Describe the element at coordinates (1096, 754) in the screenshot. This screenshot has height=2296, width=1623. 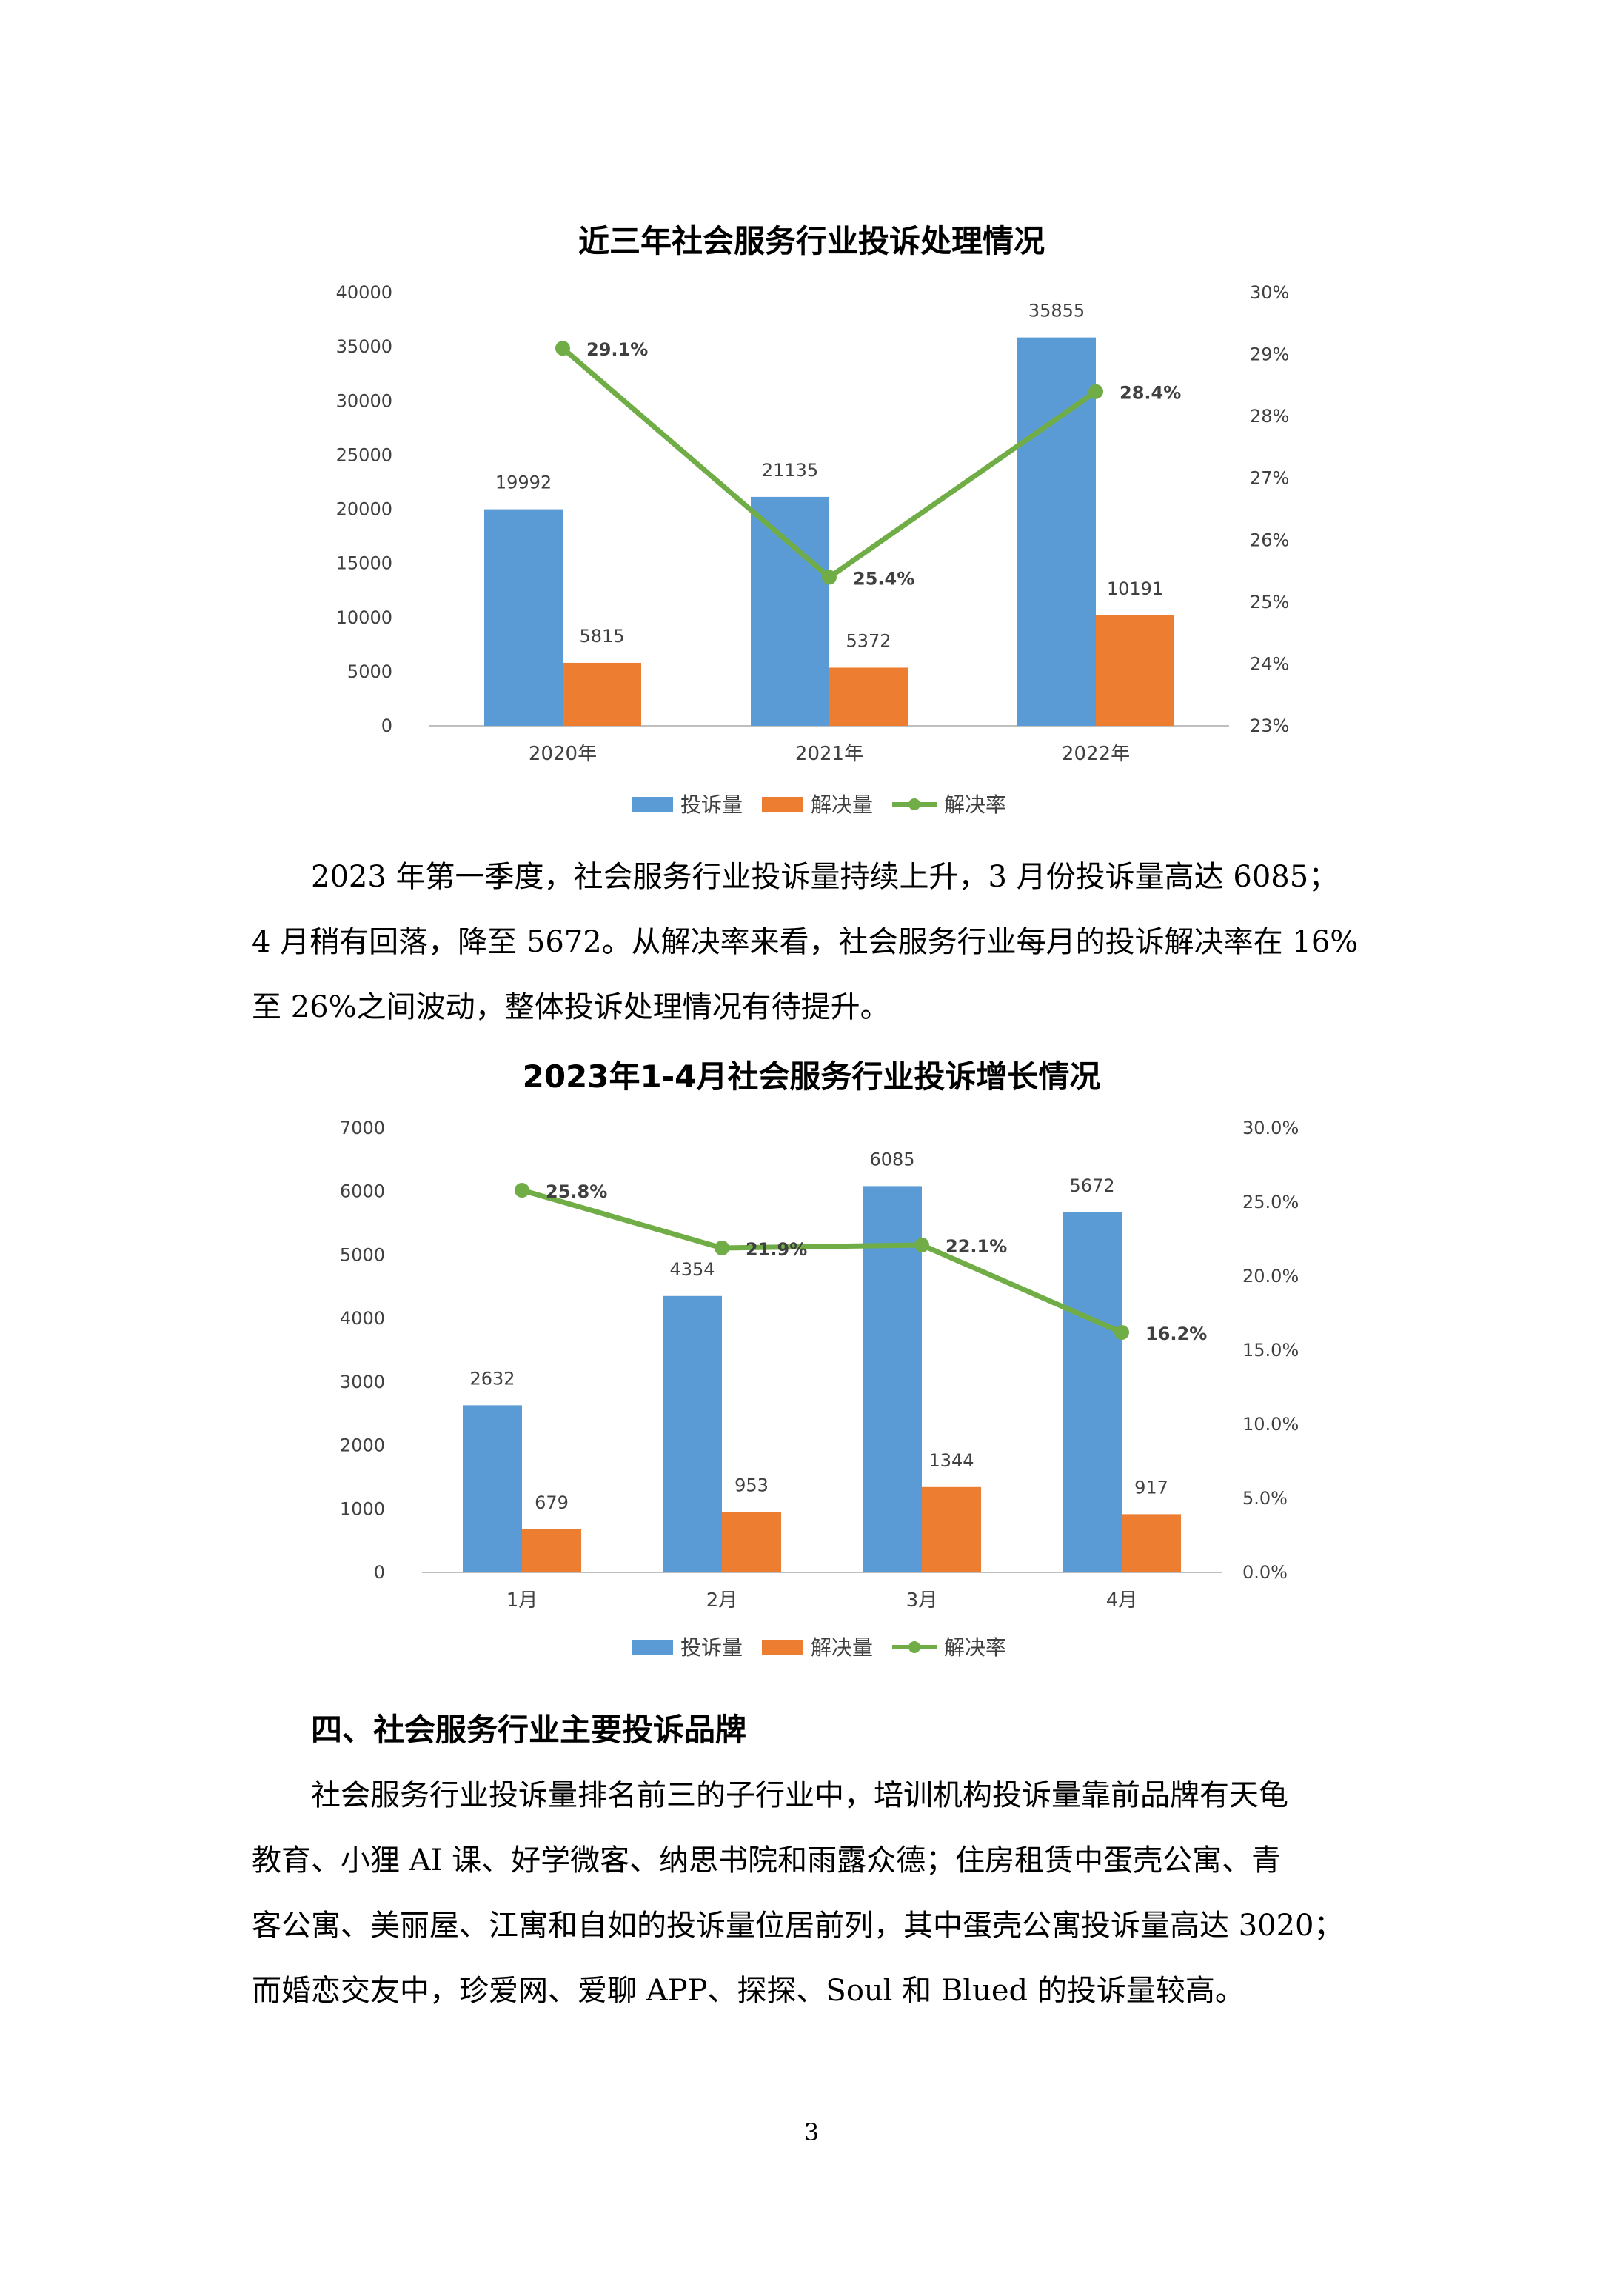
I see `x-tick-label: 2022年` at that location.